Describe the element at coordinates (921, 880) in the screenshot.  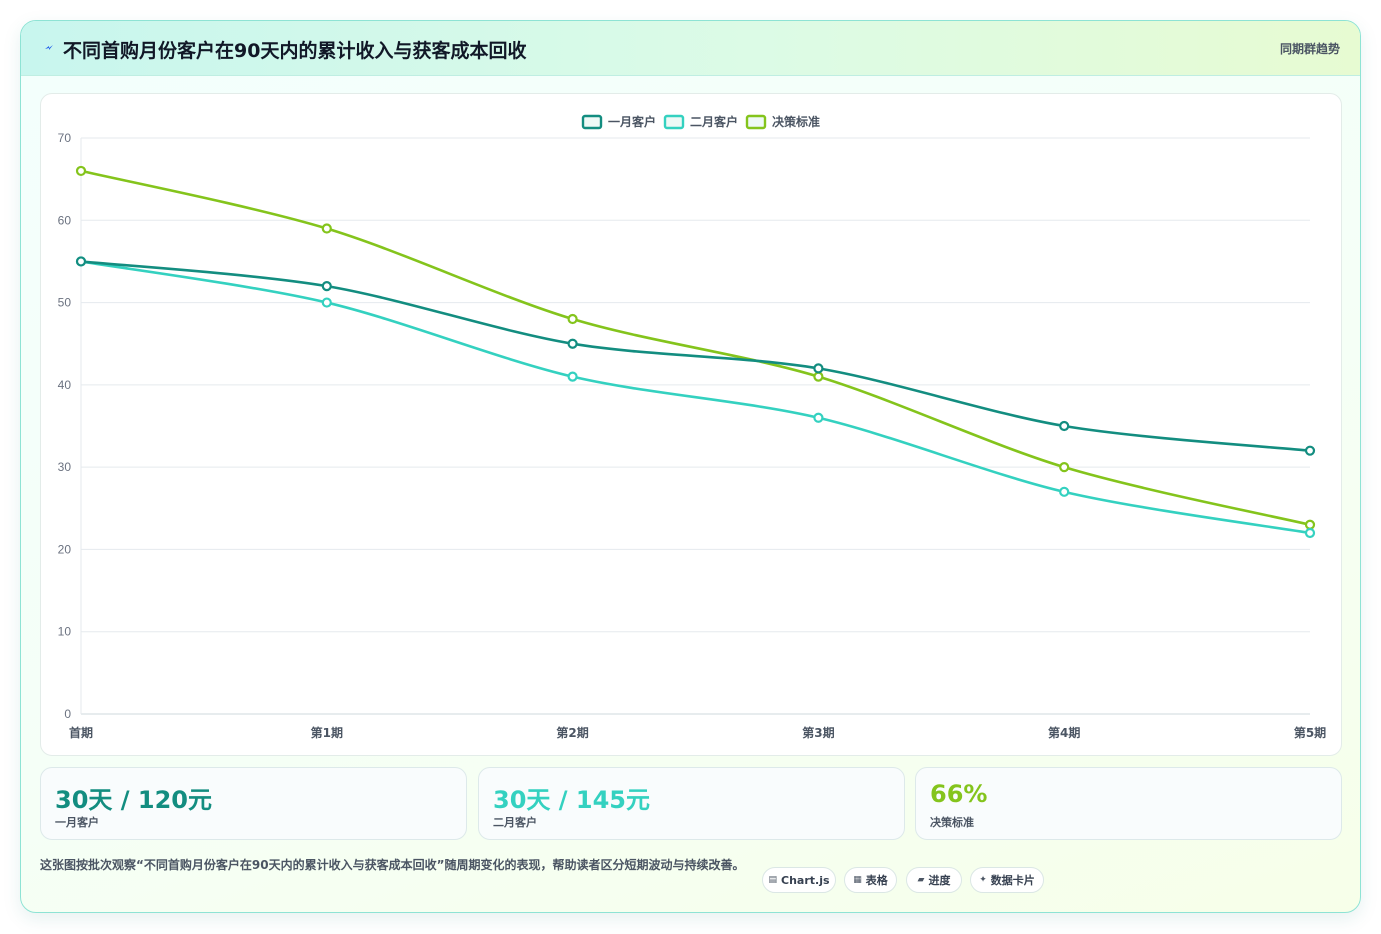
I see `progress-icon: ▰` at that location.